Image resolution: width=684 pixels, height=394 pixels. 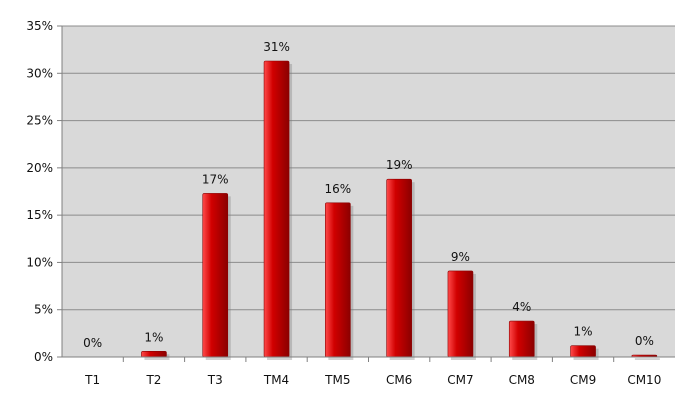 What do you see at coordinates (338, 280) in the screenshot?
I see `bar-tm5` at bounding box center [338, 280].